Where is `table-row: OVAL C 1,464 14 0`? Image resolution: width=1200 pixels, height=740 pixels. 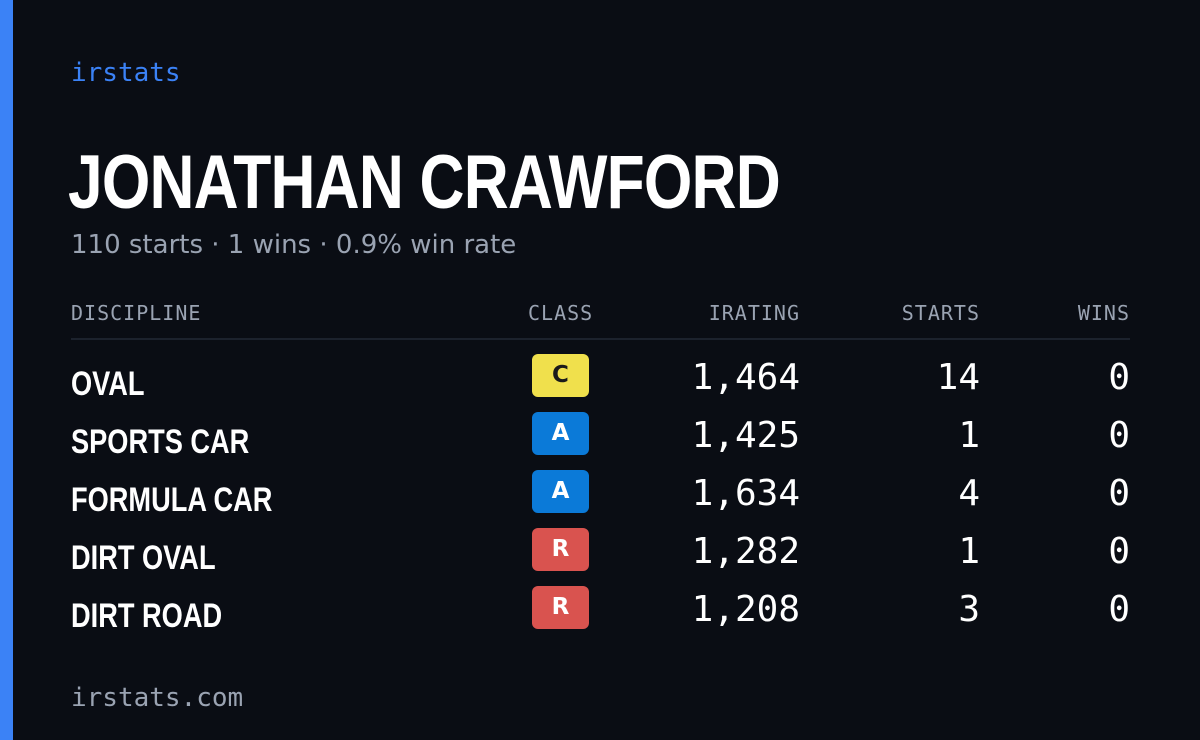
table-row: OVAL C 1,464 14 0 is located at coordinates (600, 383).